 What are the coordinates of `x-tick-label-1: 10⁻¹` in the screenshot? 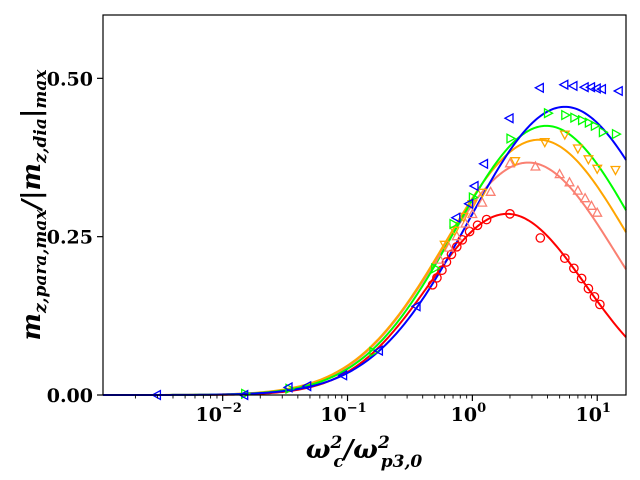 It's located at (343, 413).